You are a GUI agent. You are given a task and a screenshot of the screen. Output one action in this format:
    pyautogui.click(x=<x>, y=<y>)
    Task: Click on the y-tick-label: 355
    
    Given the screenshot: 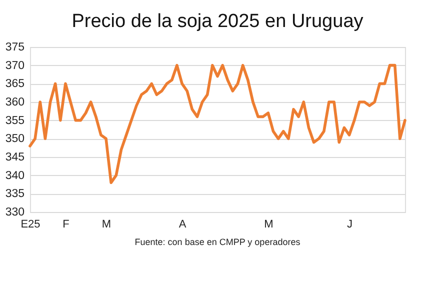 What is the action you would take?
    pyautogui.click(x=14, y=120)
    